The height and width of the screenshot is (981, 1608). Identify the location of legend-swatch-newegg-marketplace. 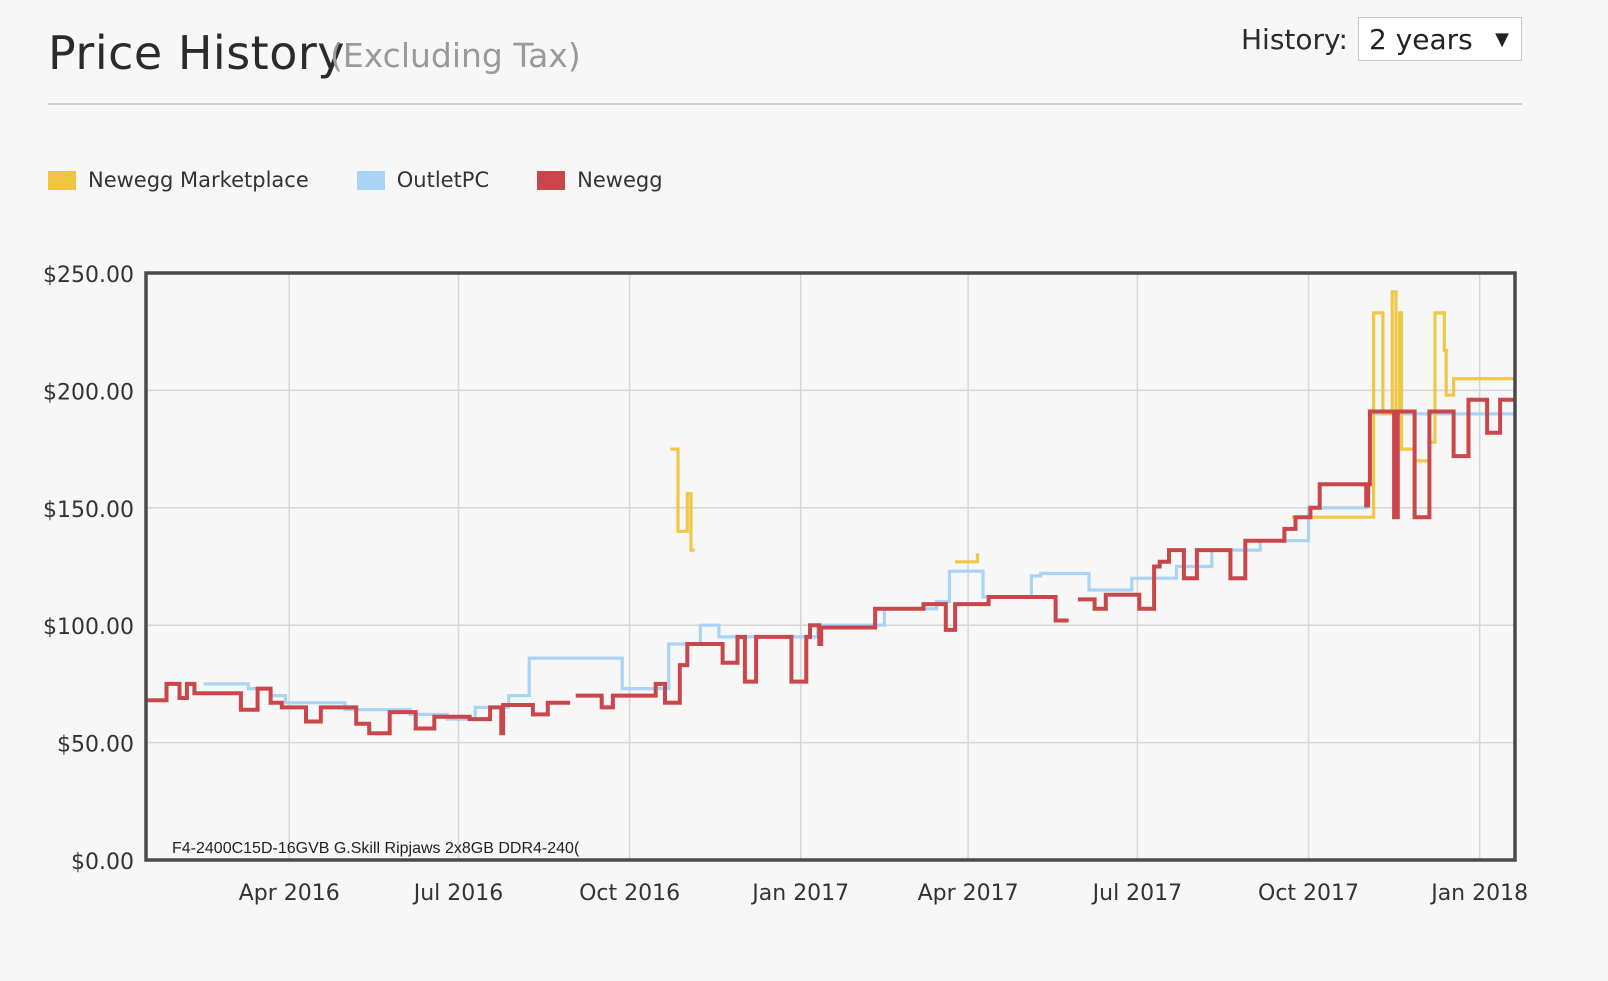
(62, 180).